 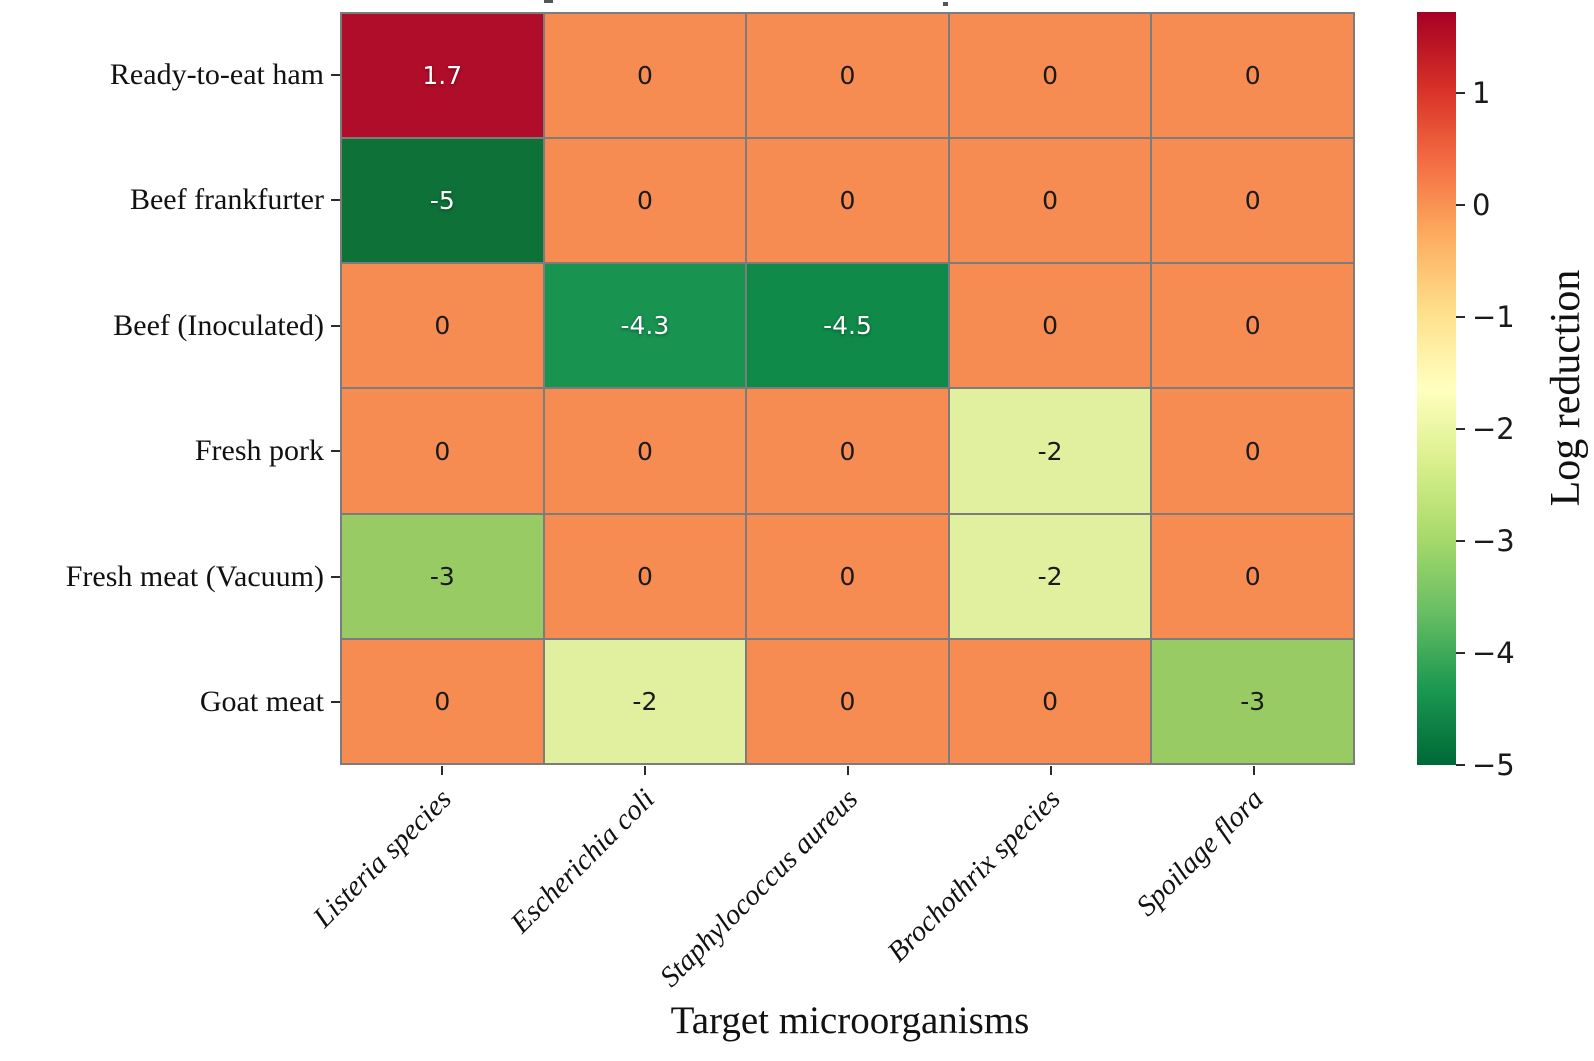 I want to click on colorbar-gradient, so click(x=1436, y=388).